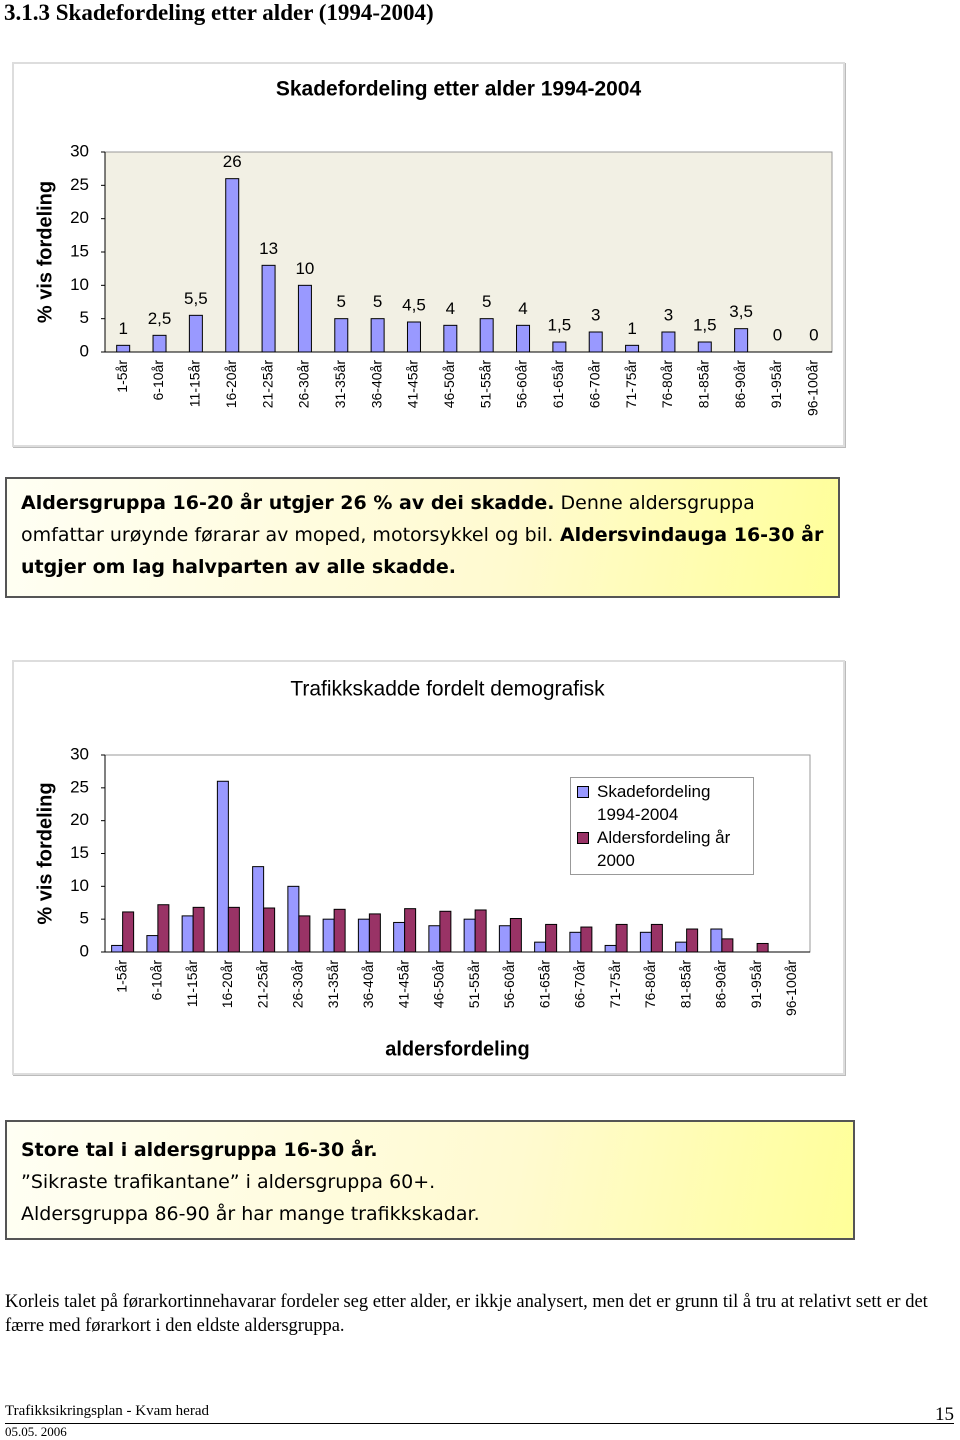 The width and height of the screenshot is (960, 1440). I want to click on legend-item: Skadefordeling 1994-2004, so click(662, 803).